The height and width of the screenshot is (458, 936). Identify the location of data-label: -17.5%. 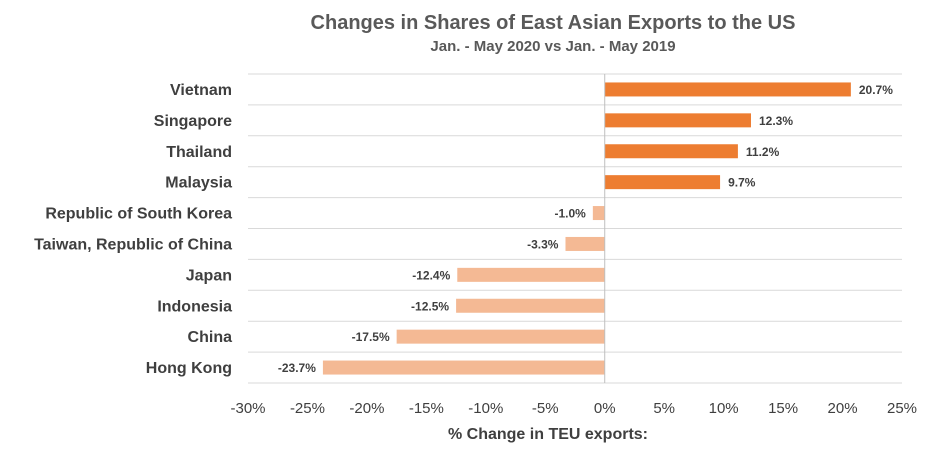
(371, 337).